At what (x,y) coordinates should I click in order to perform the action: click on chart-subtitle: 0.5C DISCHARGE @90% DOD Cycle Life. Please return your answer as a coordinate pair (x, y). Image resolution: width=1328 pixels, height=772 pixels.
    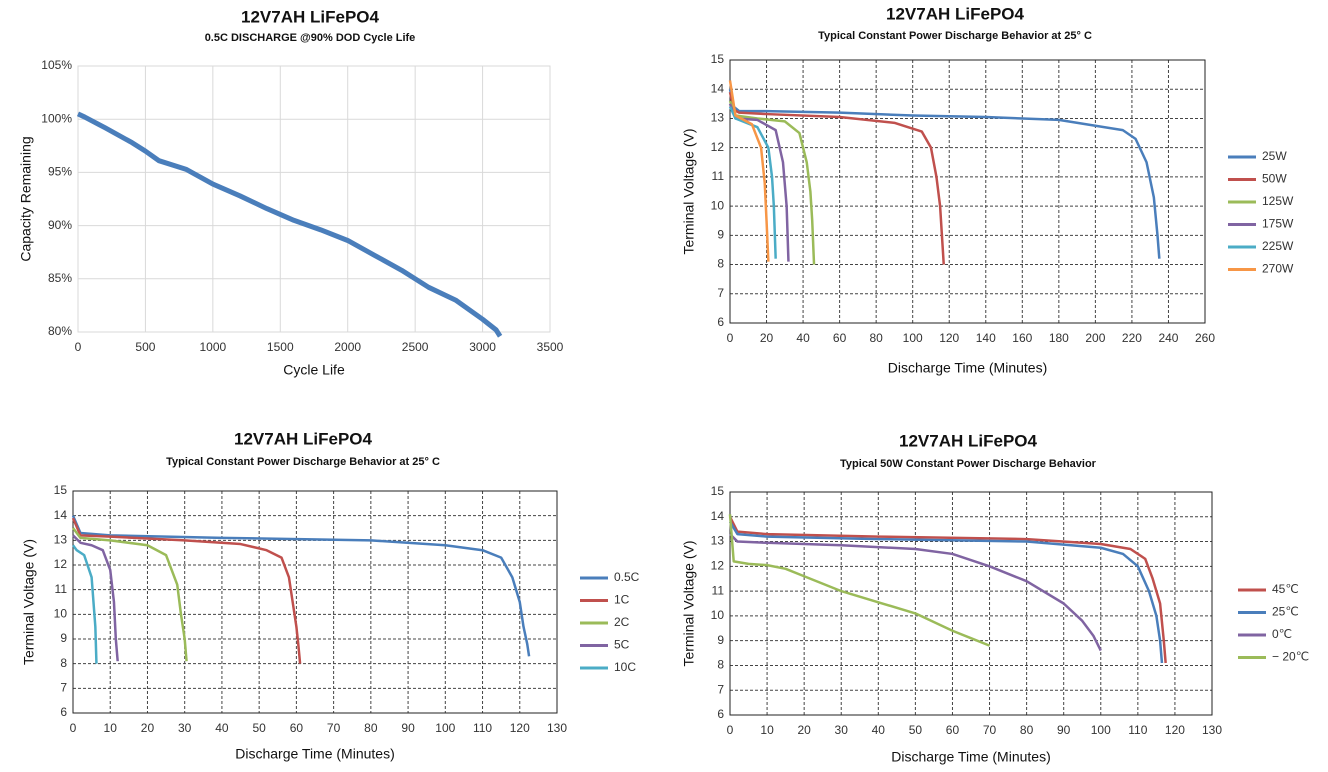
    Looking at the image, I should click on (310, 38).